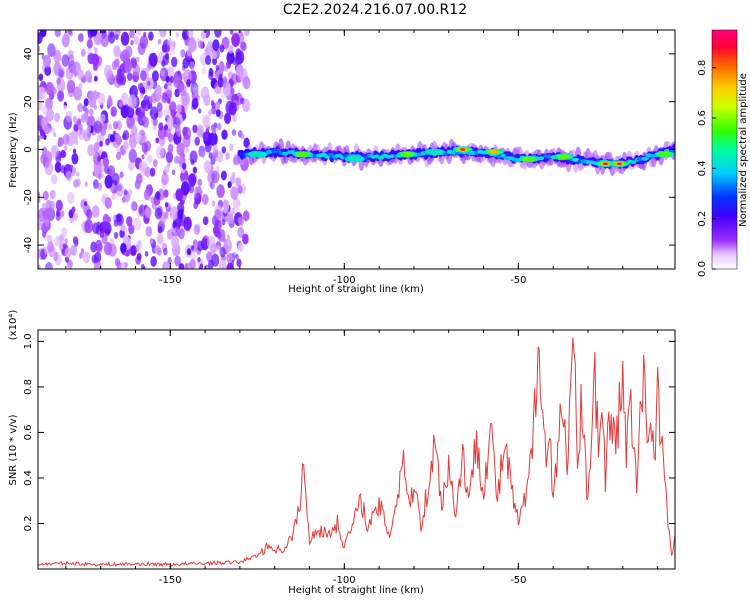  Describe the element at coordinates (28, 524) in the screenshot. I see `y-tick-label: 0.2` at that location.